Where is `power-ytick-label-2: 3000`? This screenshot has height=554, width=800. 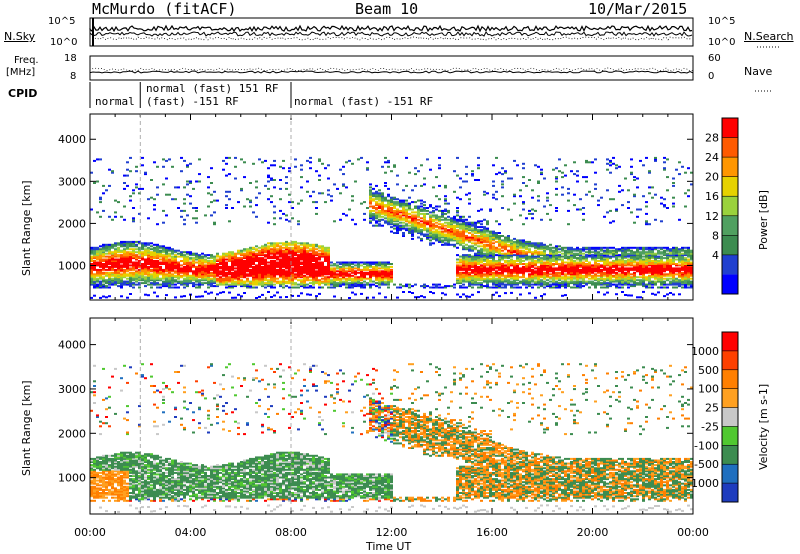 power-ytick-label-2: 3000 is located at coordinates (72, 181).